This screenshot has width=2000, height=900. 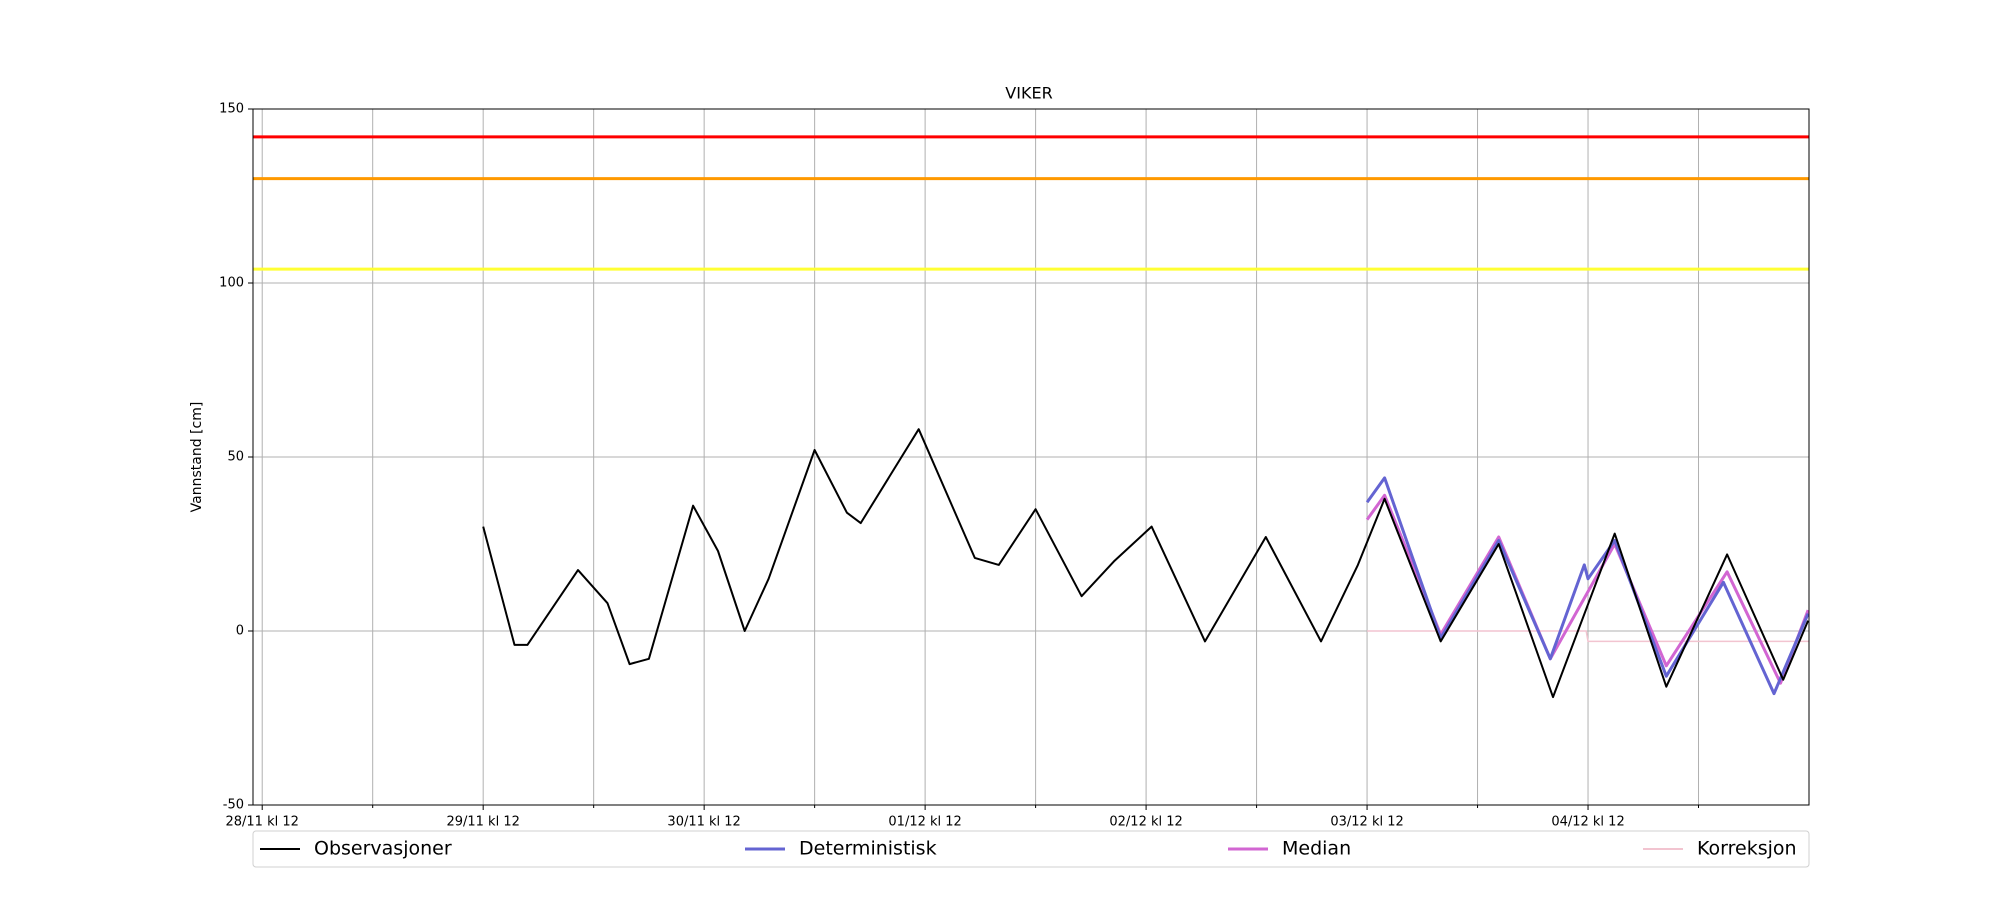 What do you see at coordinates (383, 849) in the screenshot?
I see `legend-label: Observasjoner` at bounding box center [383, 849].